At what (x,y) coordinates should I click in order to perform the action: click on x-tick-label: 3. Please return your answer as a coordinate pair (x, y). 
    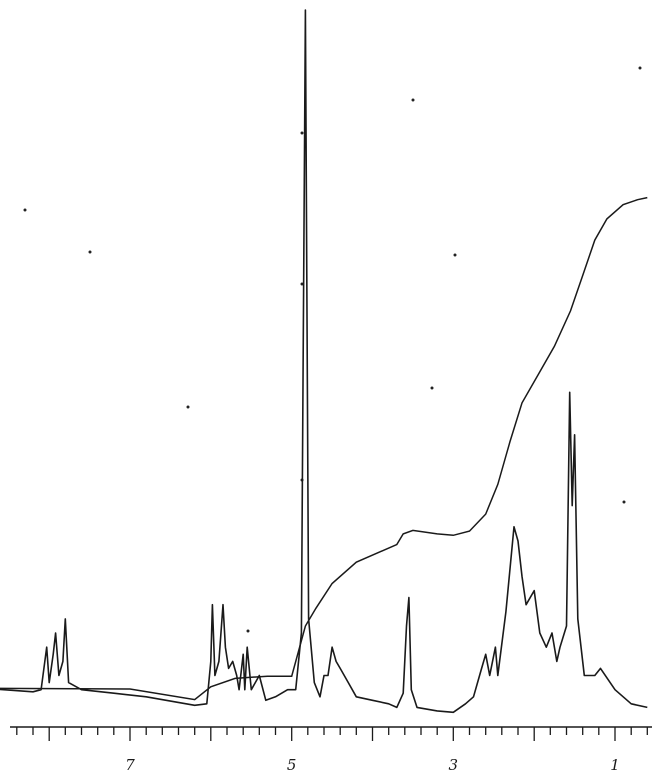
    Looking at the image, I should click on (454, 765).